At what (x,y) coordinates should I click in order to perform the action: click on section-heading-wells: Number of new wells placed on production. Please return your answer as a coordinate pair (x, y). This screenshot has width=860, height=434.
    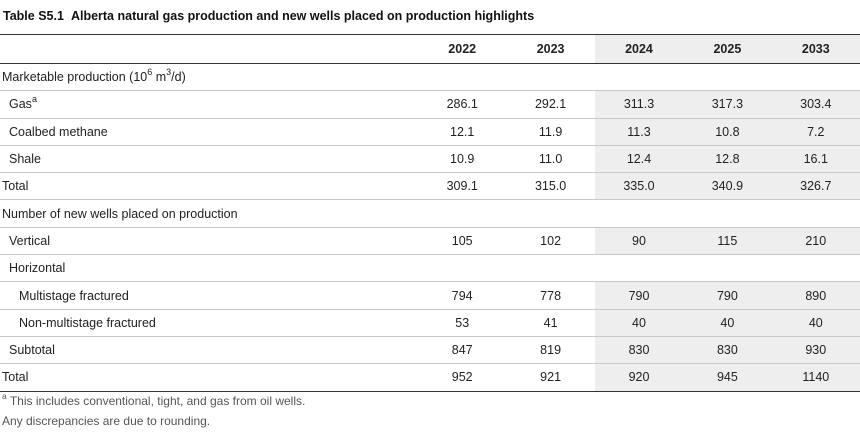
    Looking at the image, I should click on (430, 213).